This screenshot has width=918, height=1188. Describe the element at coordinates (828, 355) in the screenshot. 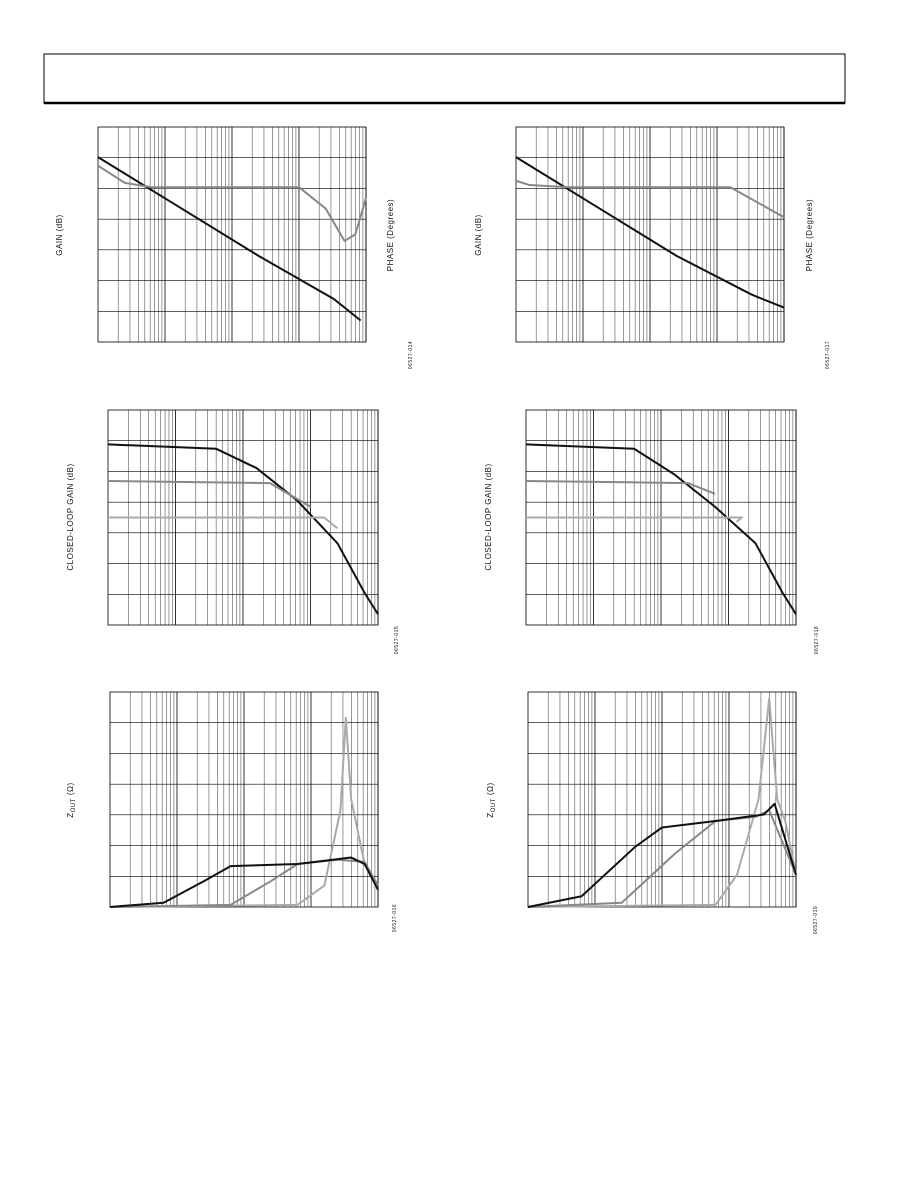

I see `figure-id: 06527-017` at that location.